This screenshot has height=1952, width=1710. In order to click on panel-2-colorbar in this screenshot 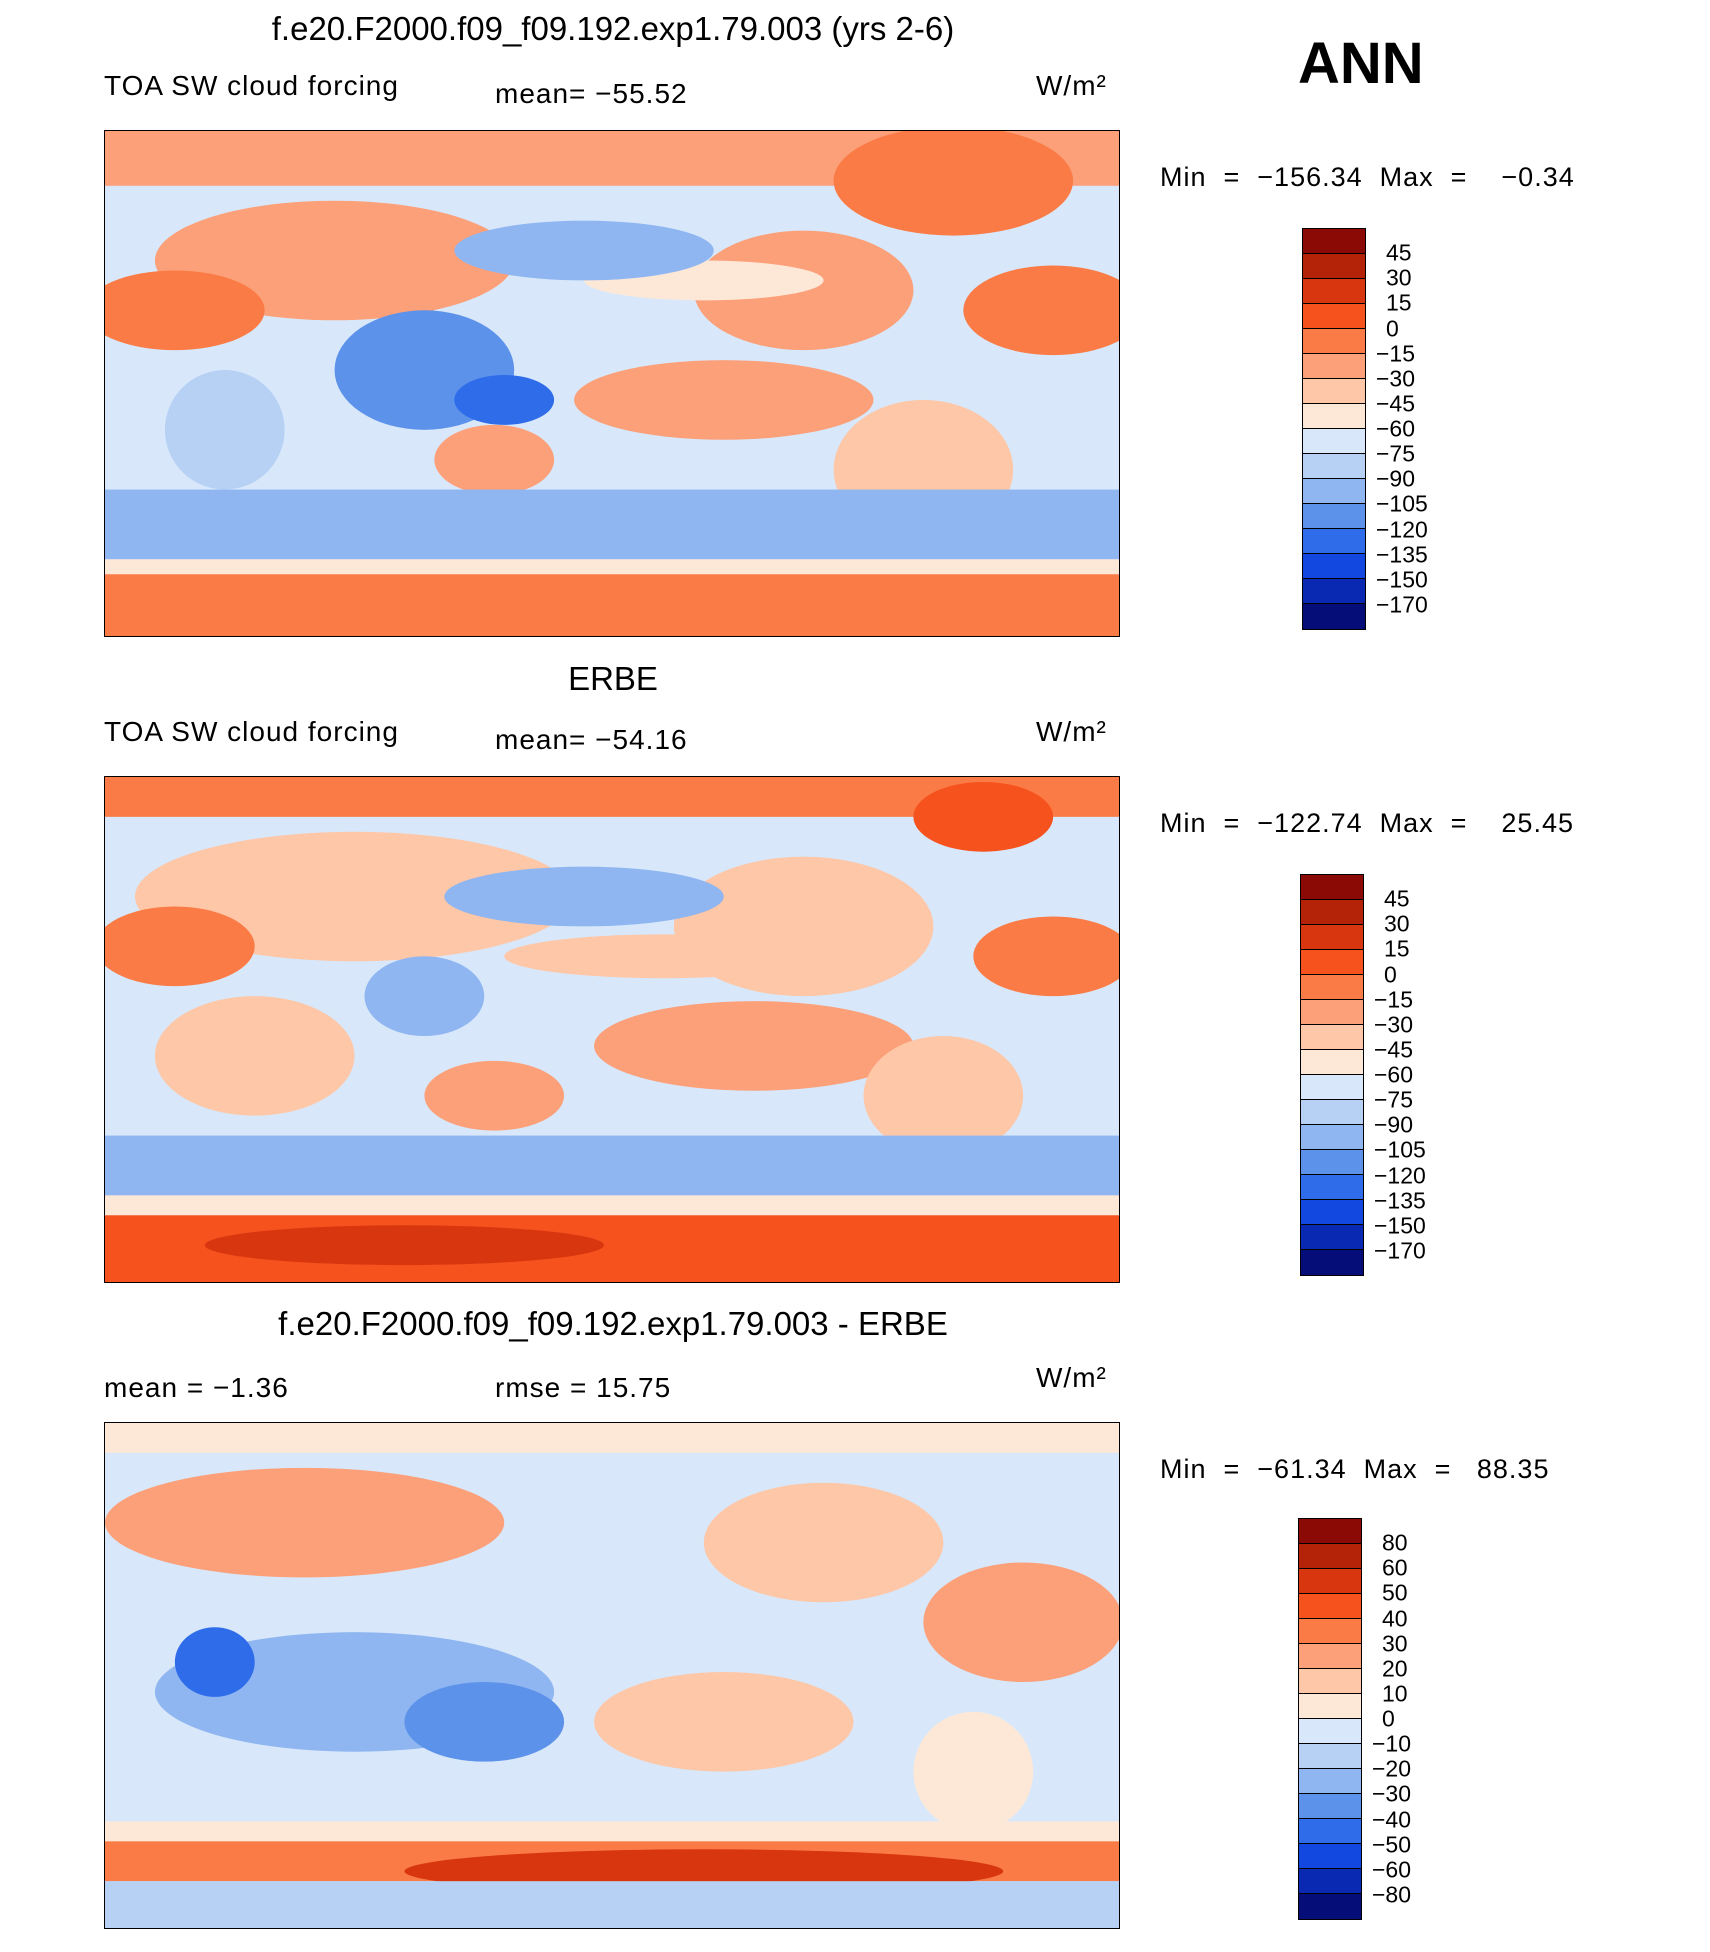, I will do `click(1332, 1075)`.